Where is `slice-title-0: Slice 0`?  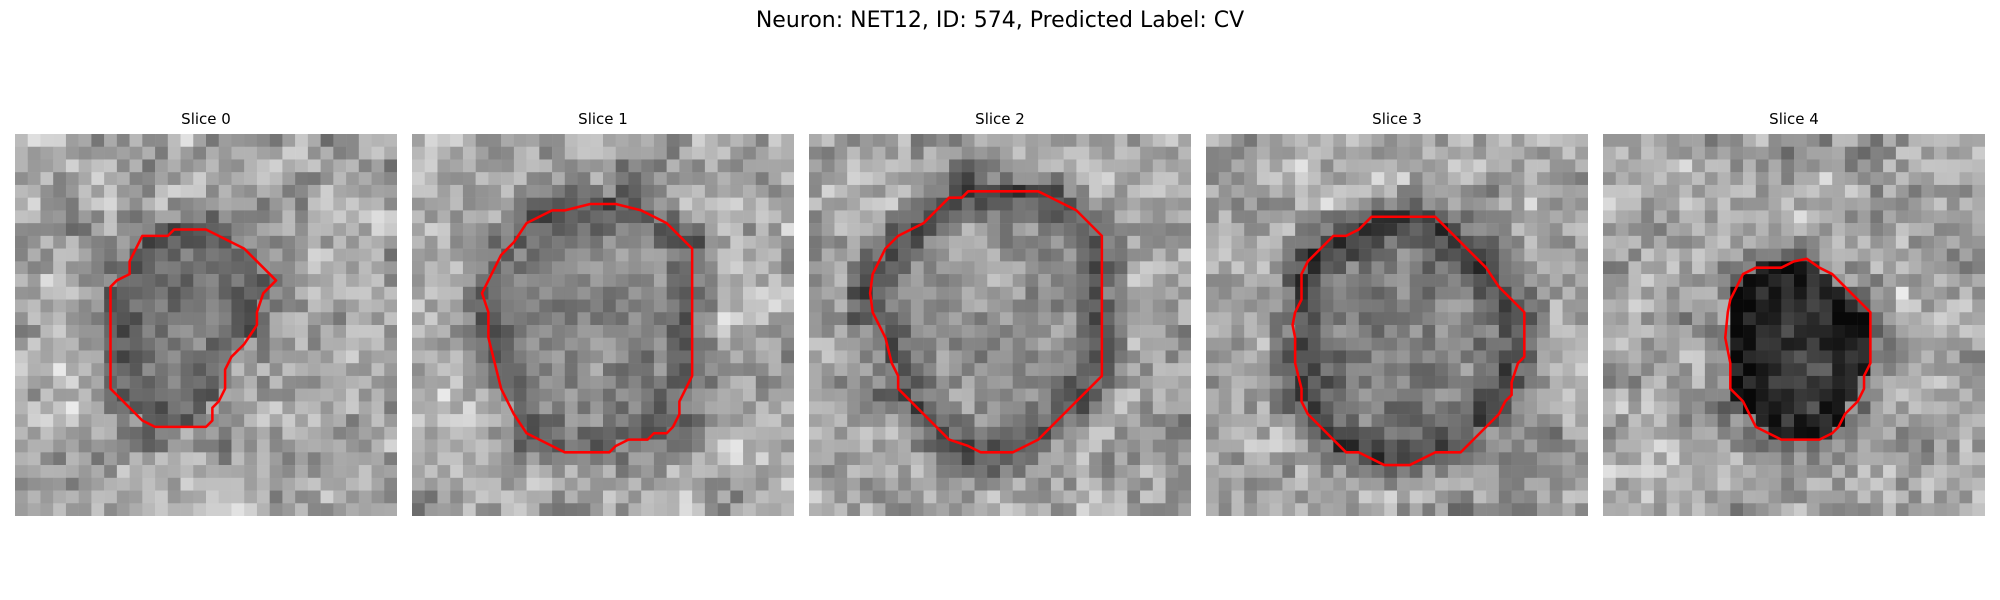
slice-title-0: Slice 0 is located at coordinates (206, 119).